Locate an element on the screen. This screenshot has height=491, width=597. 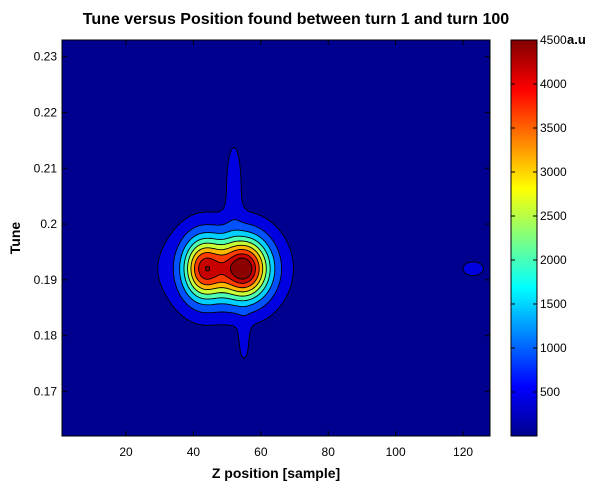
colorbar-tick-label: 1500 is located at coordinates (553, 304).